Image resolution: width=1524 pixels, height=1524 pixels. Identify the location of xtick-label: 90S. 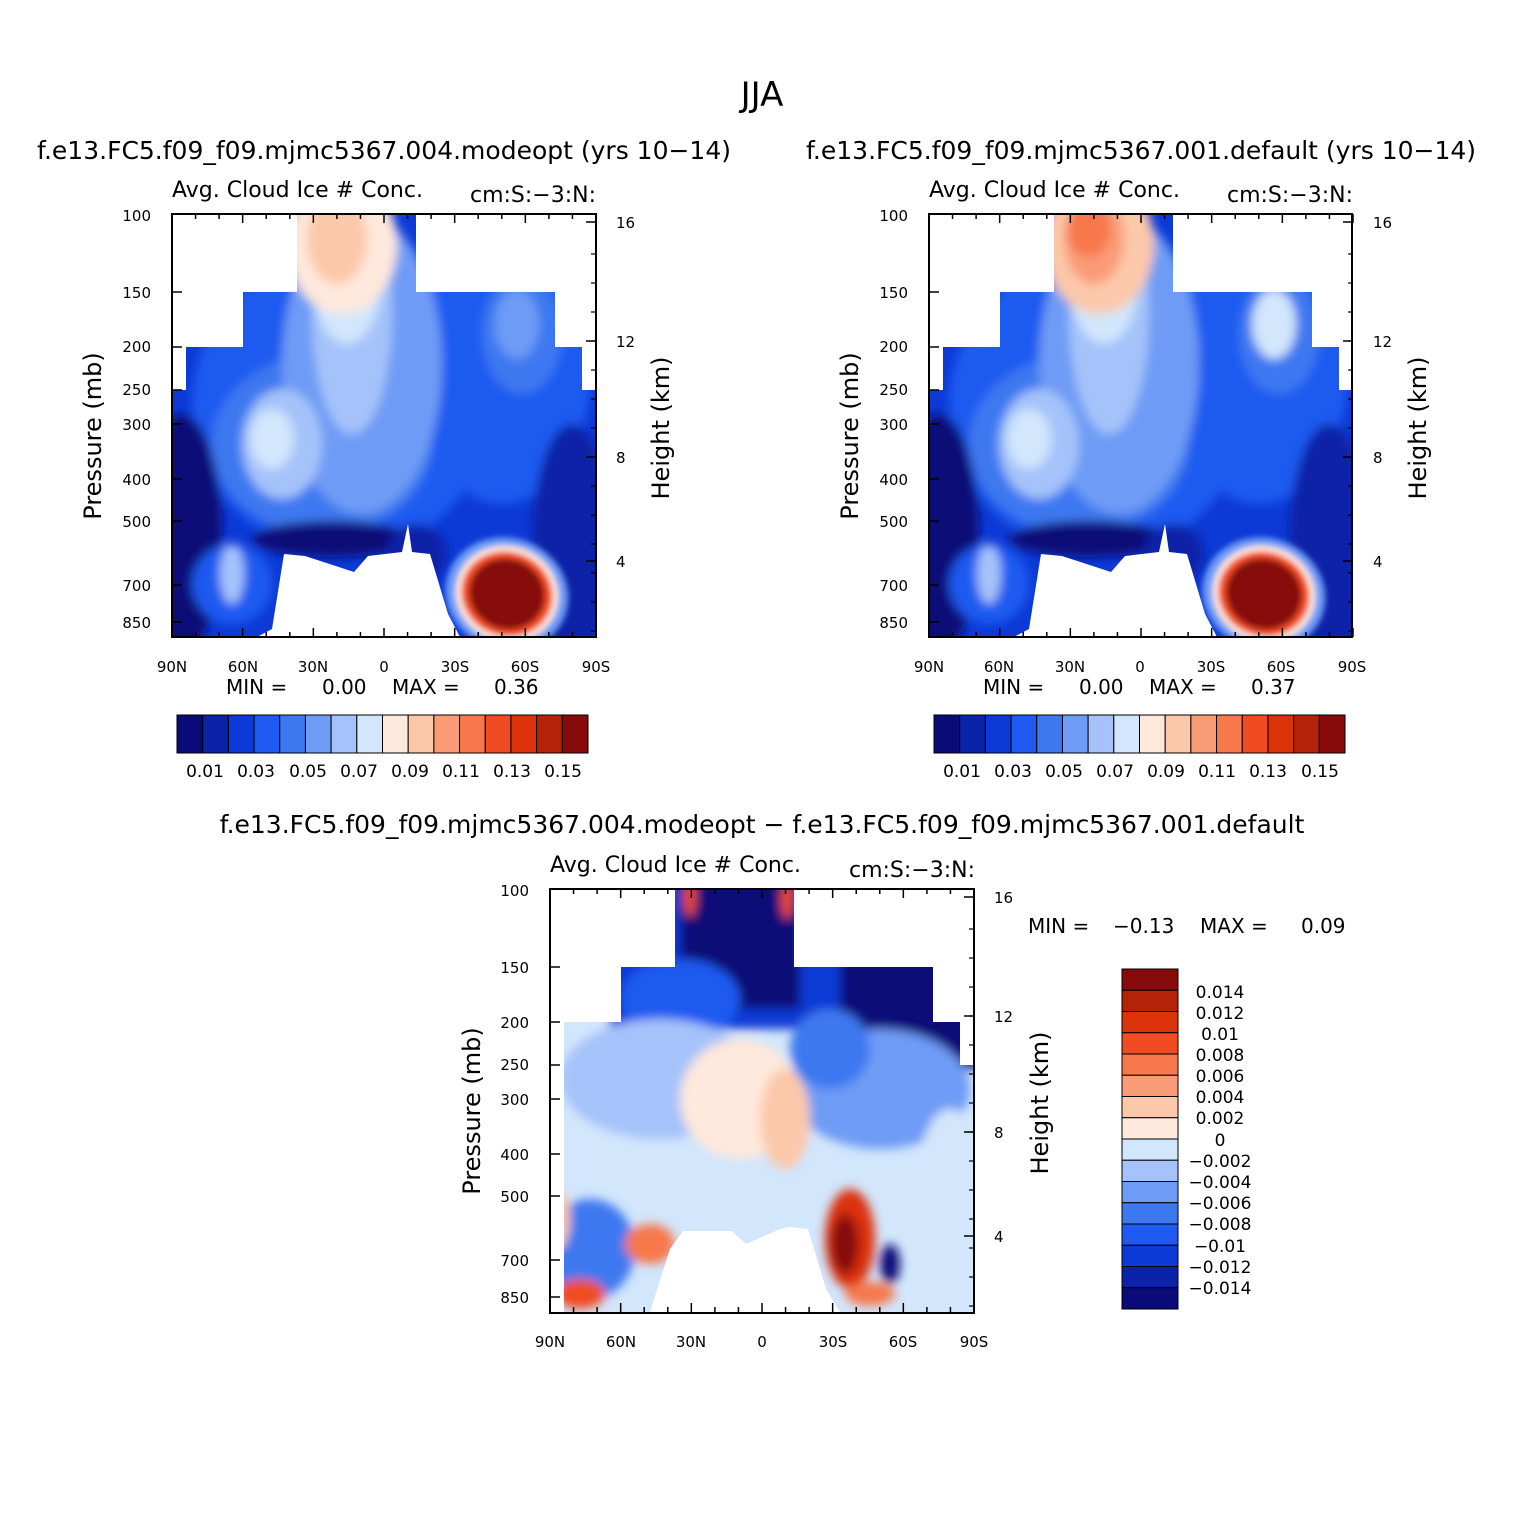
(596, 667).